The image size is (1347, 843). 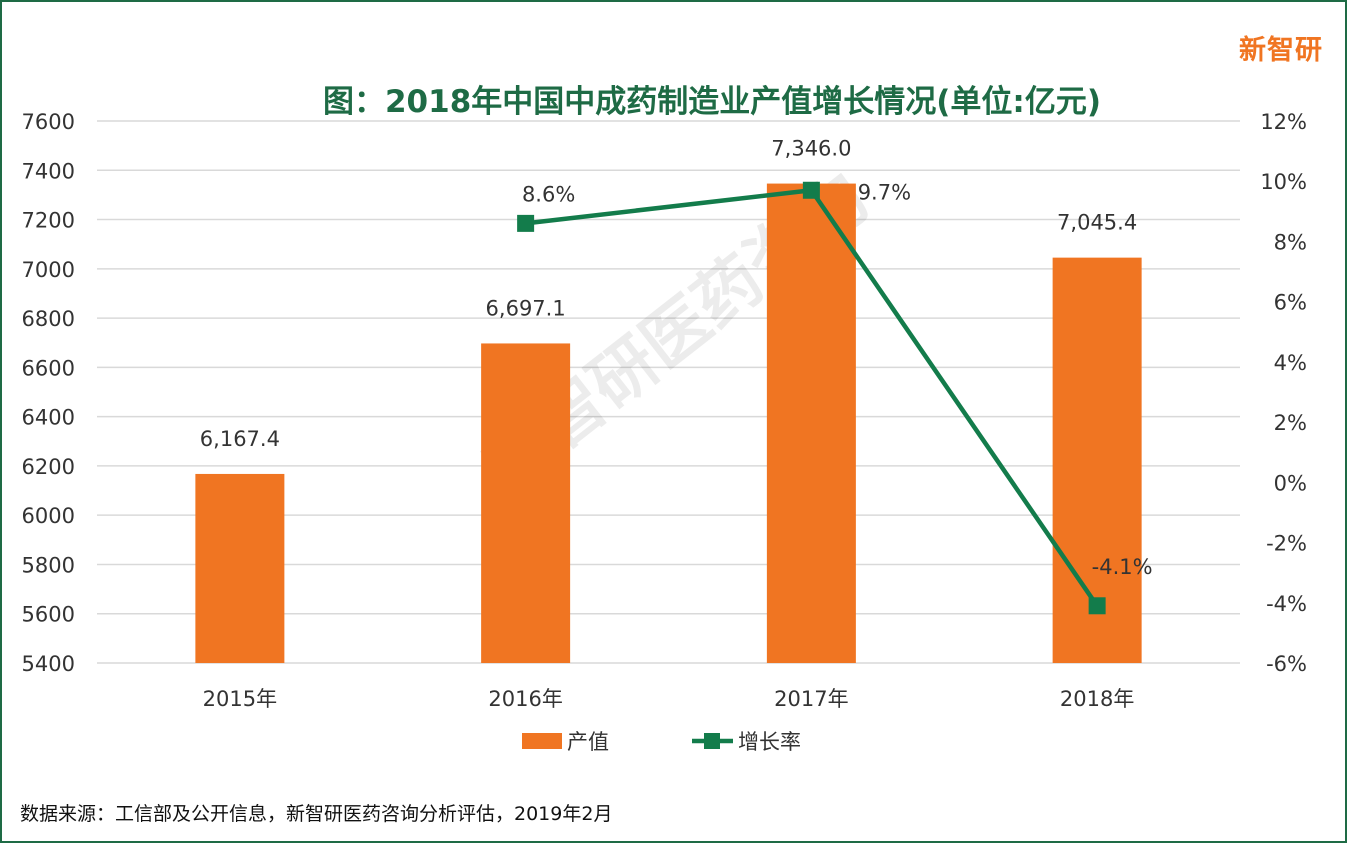 What do you see at coordinates (48, 171) in the screenshot?
I see `y-left-tick-label: 7400` at bounding box center [48, 171].